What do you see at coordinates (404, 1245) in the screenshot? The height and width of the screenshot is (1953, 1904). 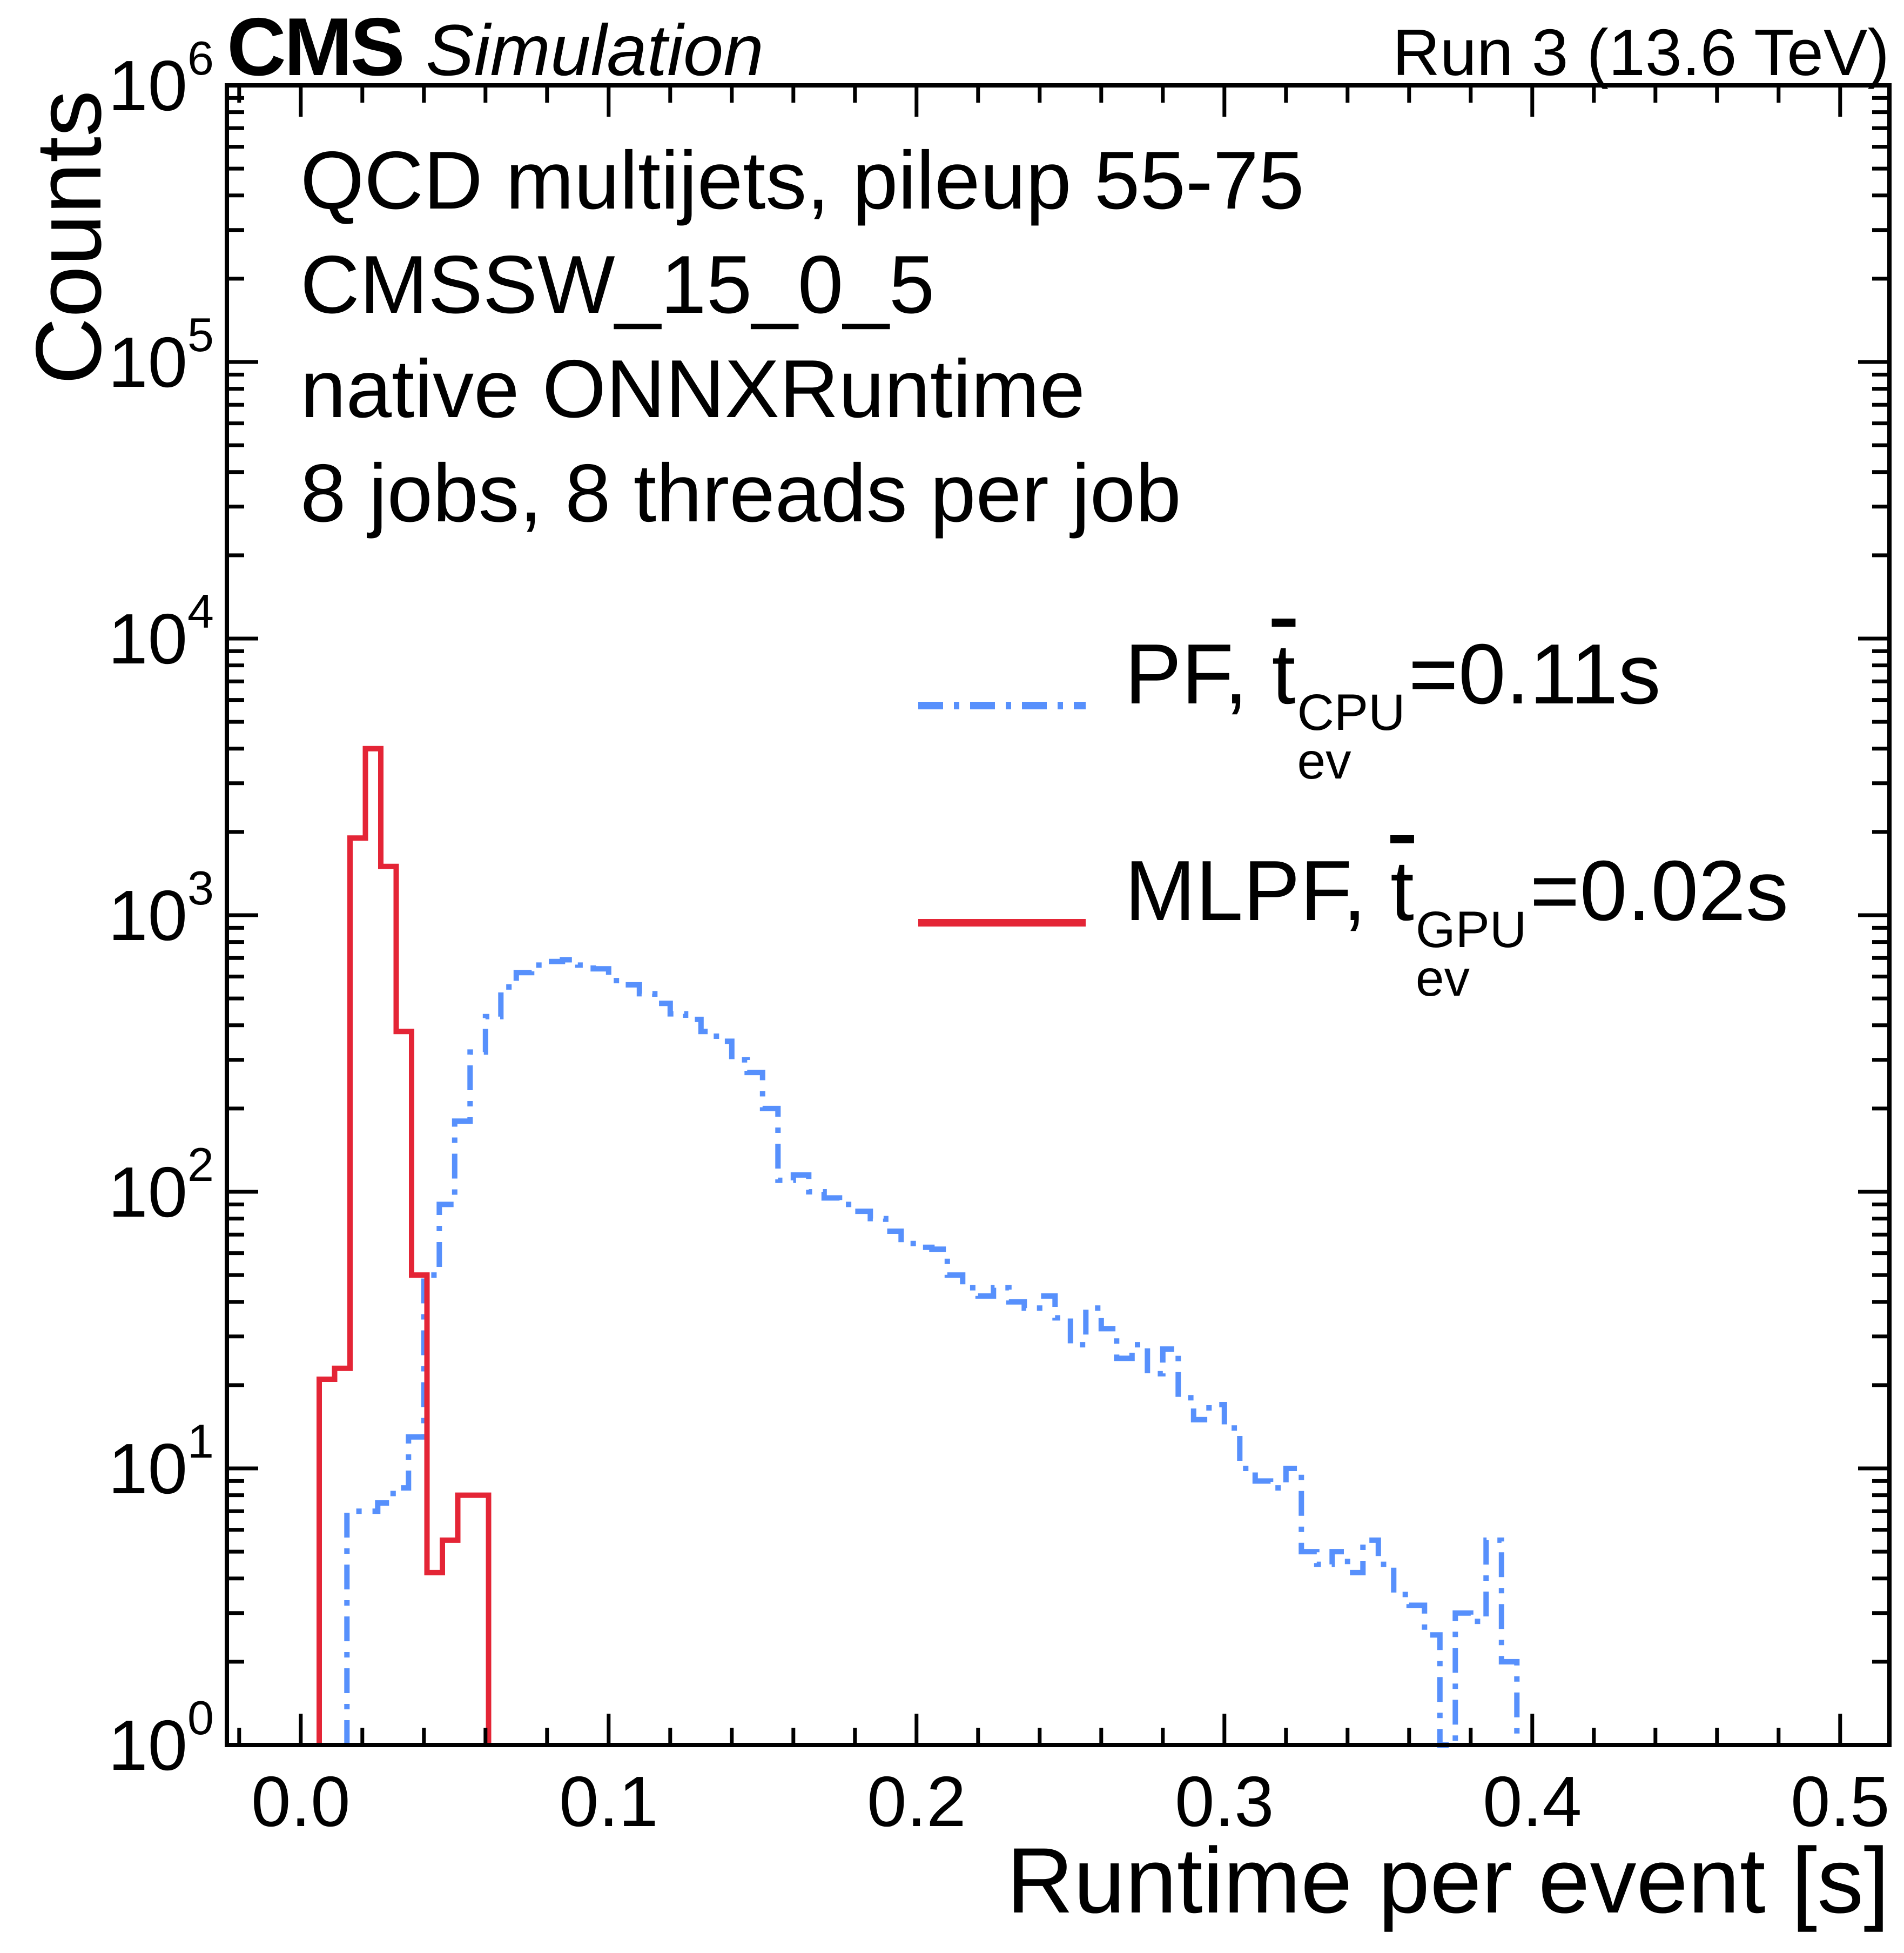 I see `mlpf-histogram-line` at bounding box center [404, 1245].